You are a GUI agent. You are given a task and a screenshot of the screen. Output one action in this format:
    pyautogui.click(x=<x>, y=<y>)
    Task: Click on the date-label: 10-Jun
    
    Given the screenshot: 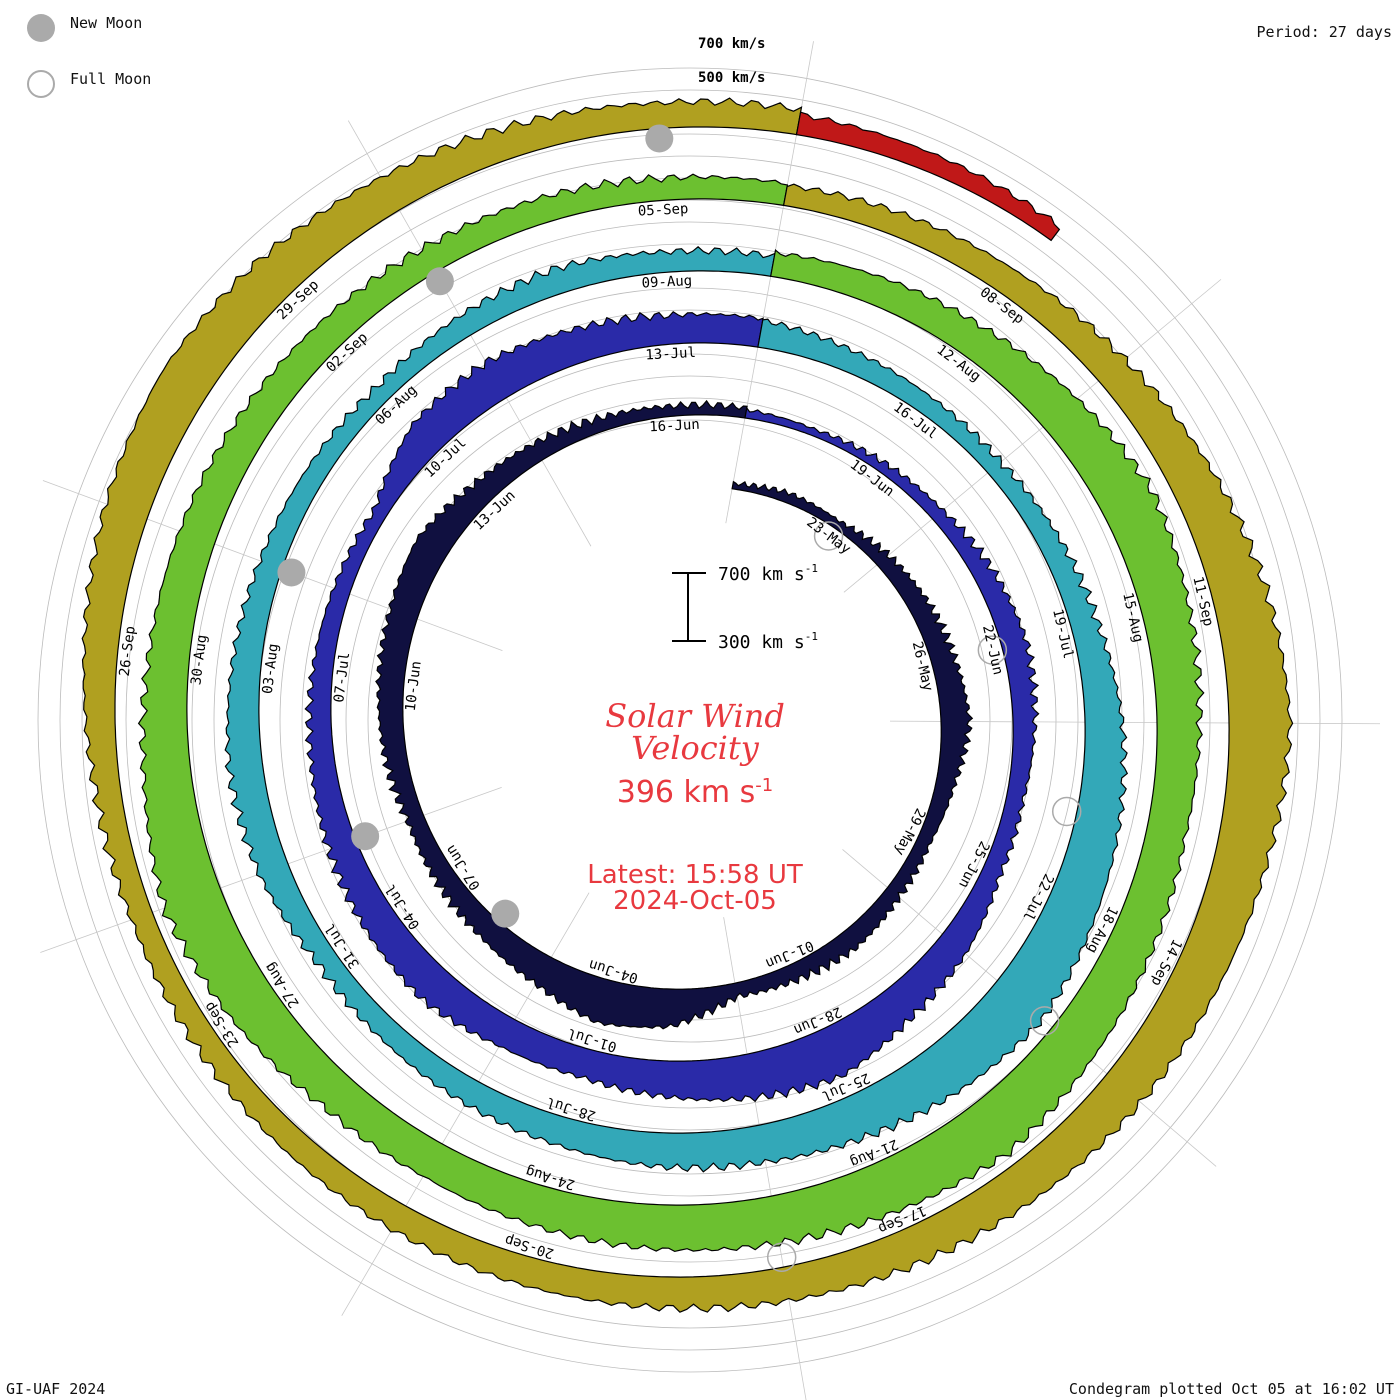 What is the action you would take?
    pyautogui.click(x=414, y=686)
    